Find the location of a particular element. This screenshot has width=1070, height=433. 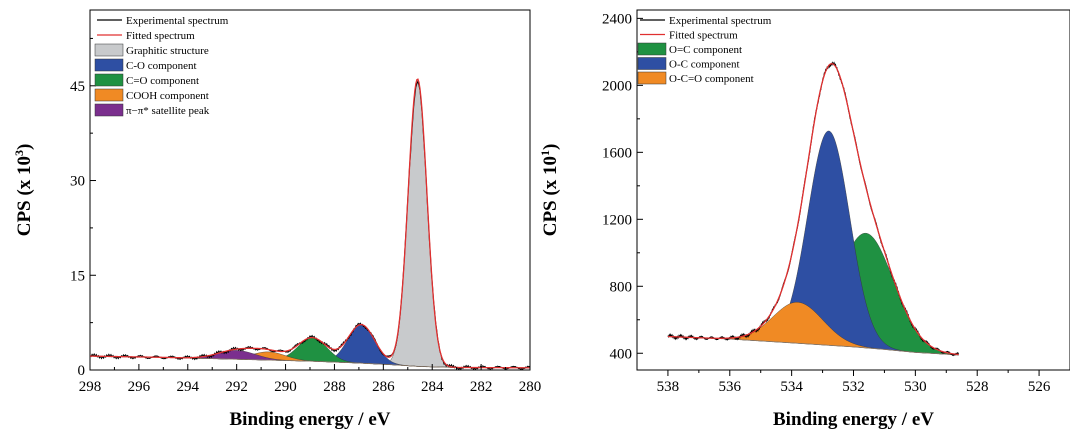

x-tick-label: 526 is located at coordinates (1039, 387).